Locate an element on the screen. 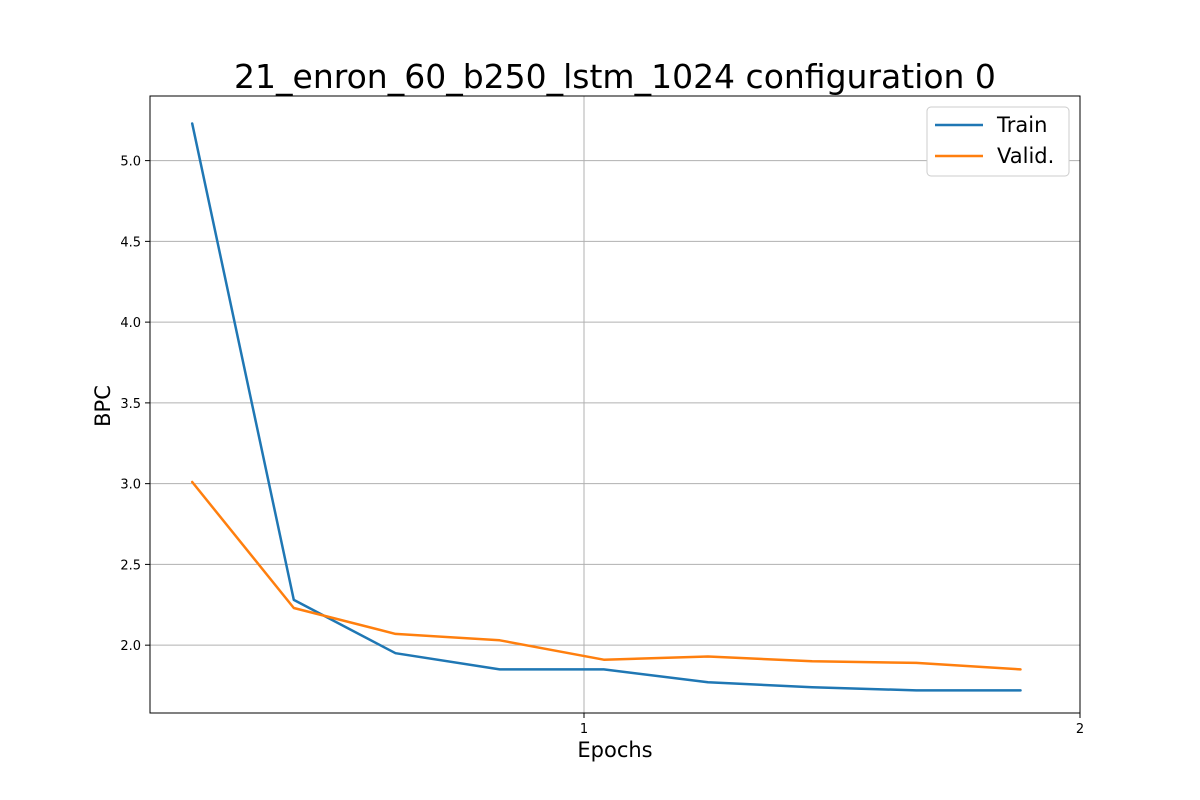  y-axis-label: BPC is located at coordinates (103, 406).